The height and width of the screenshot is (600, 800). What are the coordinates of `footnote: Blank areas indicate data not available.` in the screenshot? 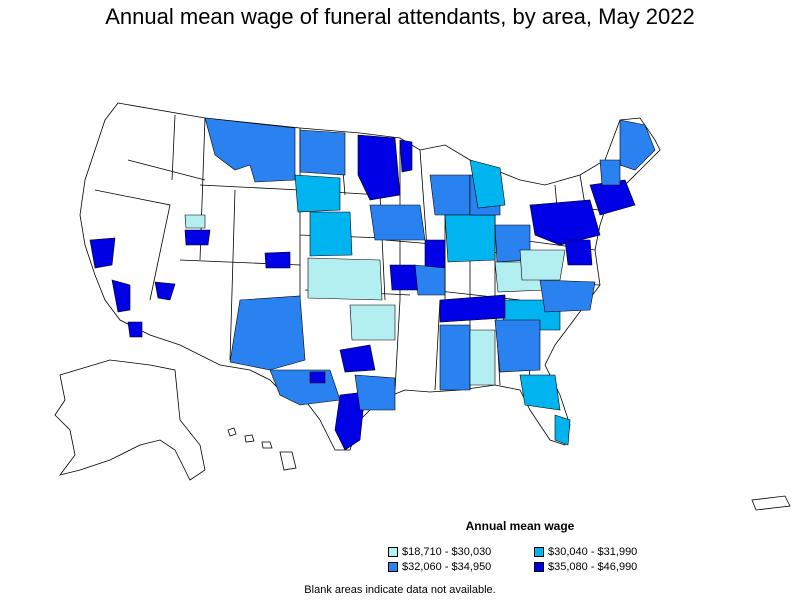 It's located at (400, 590).